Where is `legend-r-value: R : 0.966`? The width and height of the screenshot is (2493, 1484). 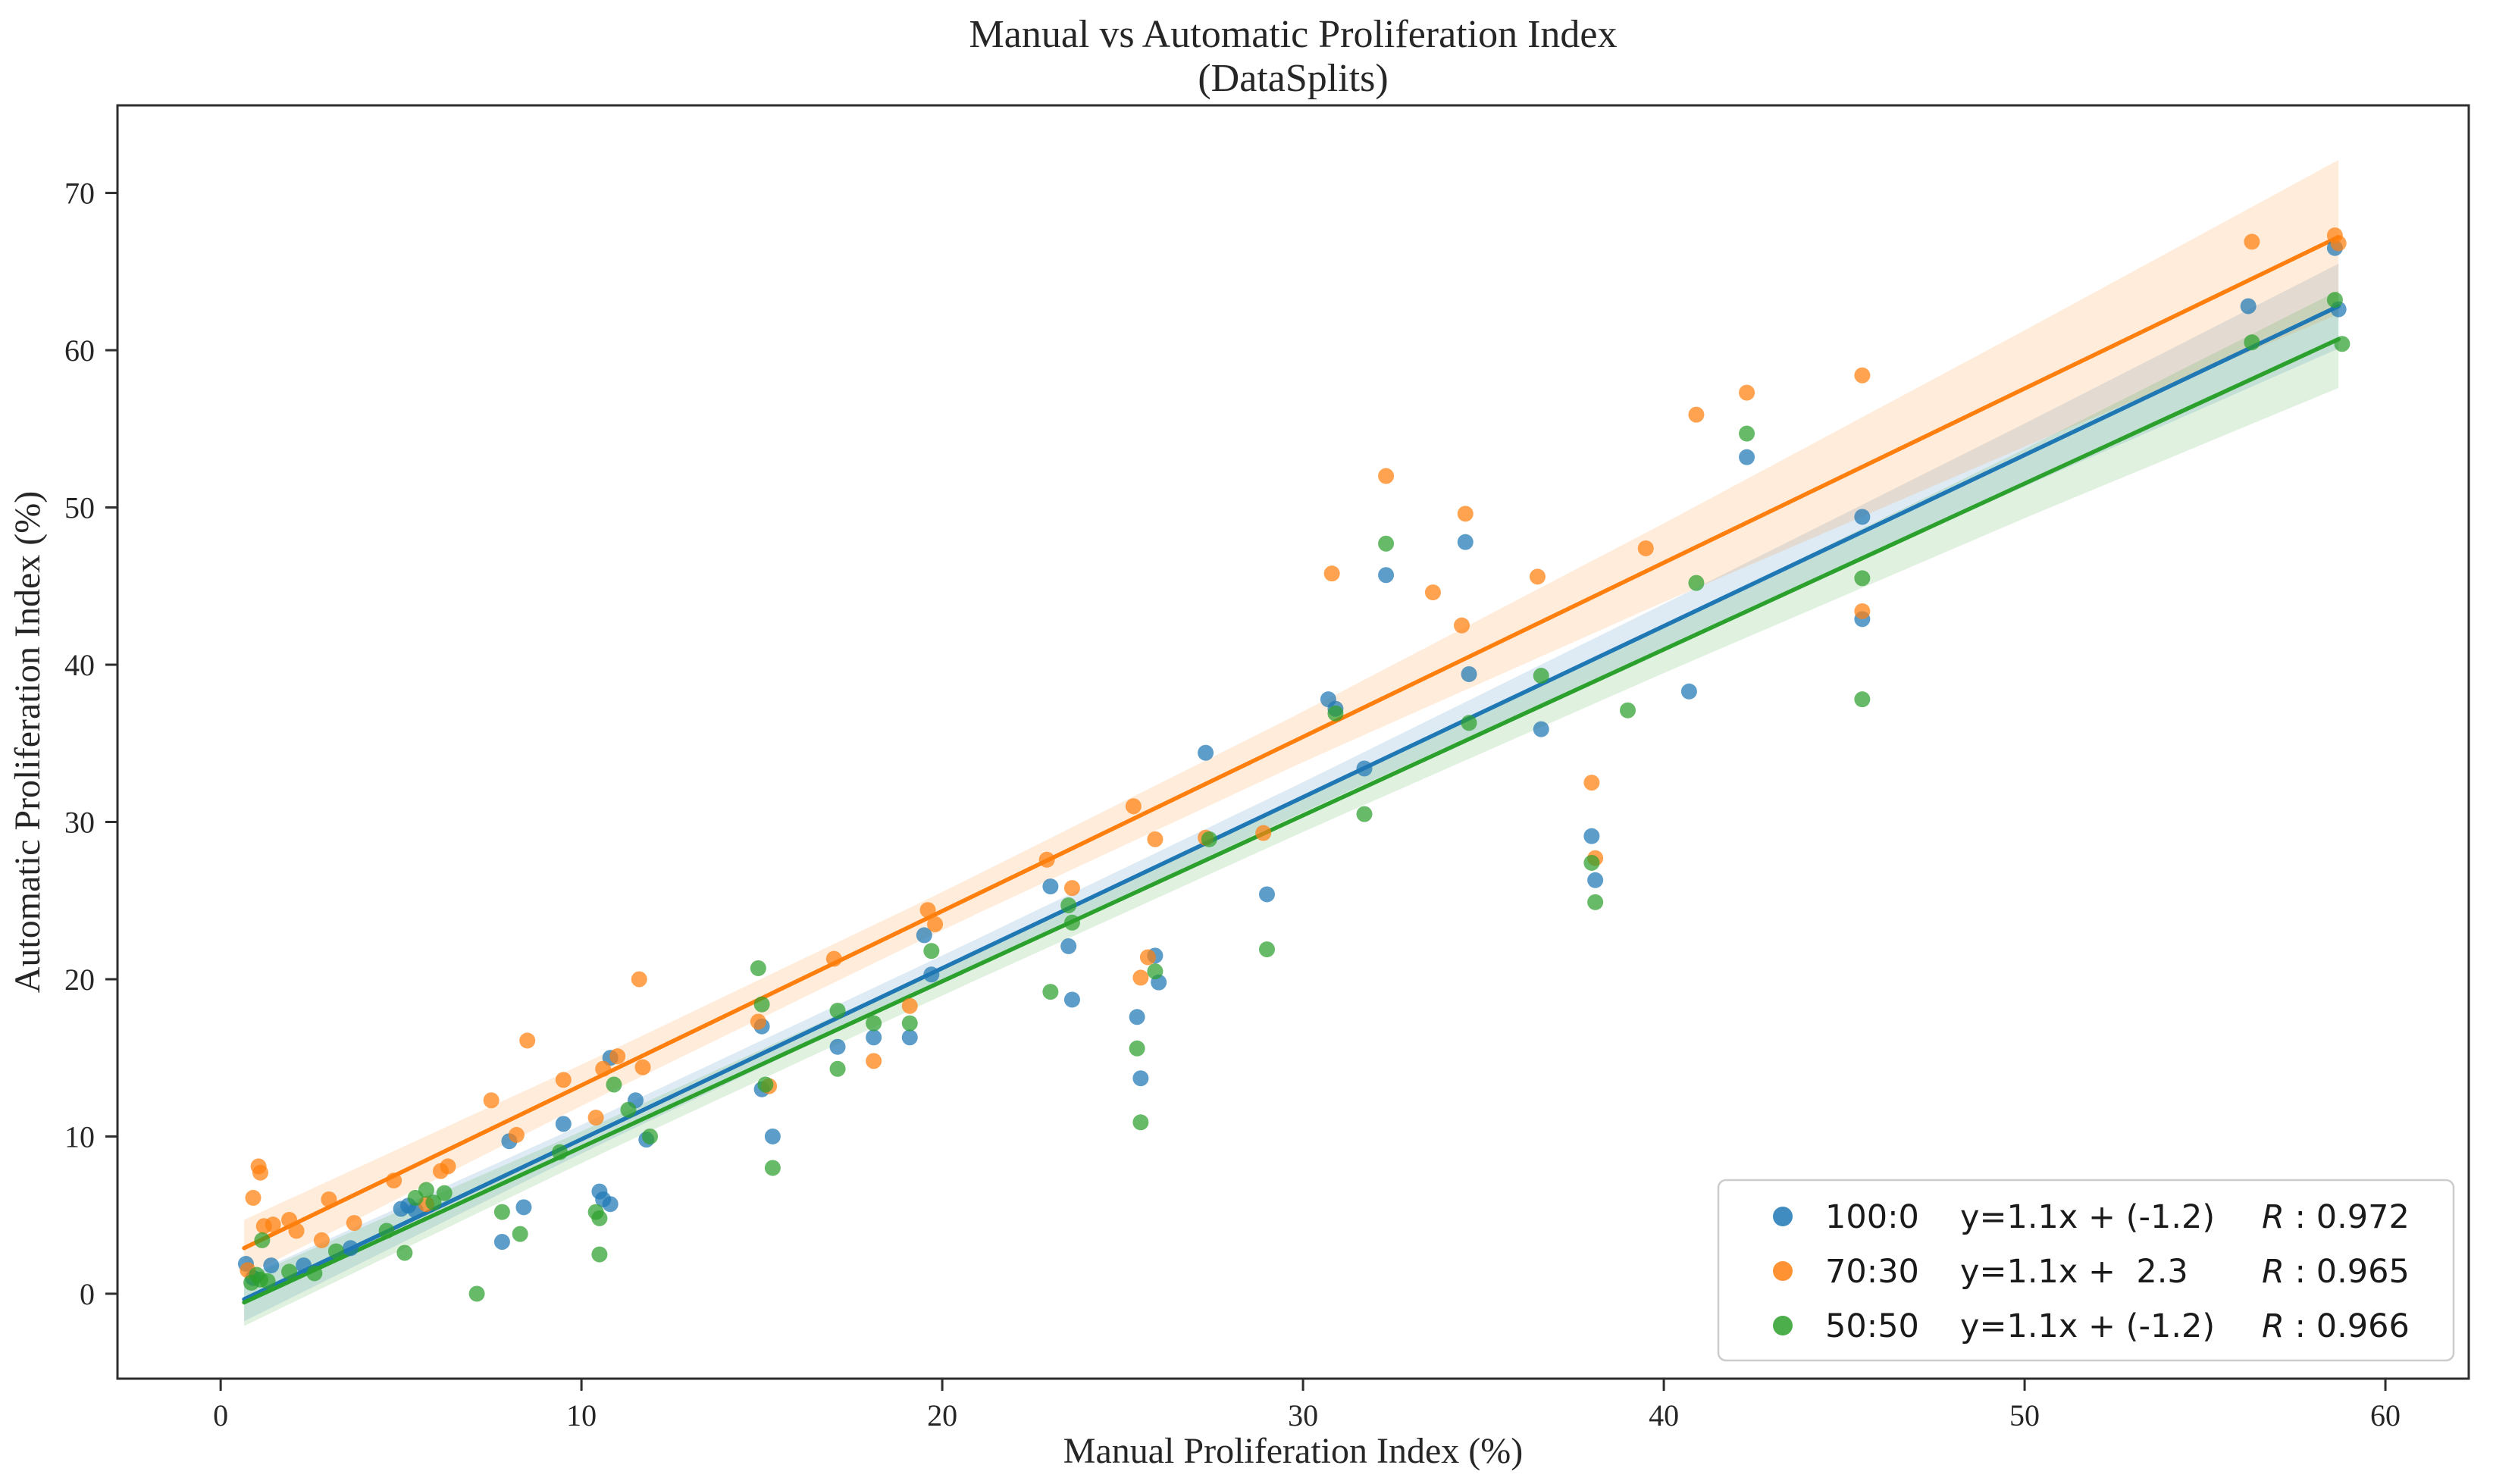
legend-r-value: R : 0.966 is located at coordinates (2336, 1326).